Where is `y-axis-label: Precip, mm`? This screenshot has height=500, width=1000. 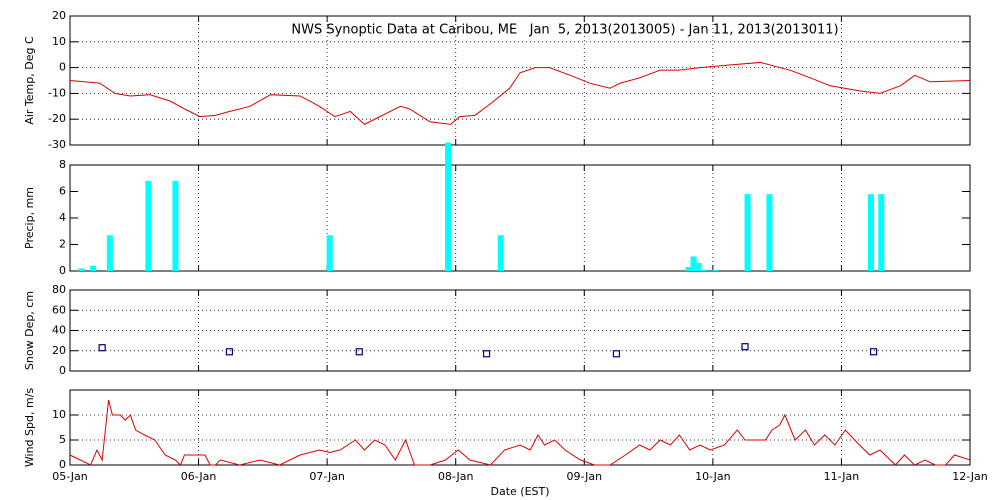
y-axis-label: Precip, mm is located at coordinates (29, 218).